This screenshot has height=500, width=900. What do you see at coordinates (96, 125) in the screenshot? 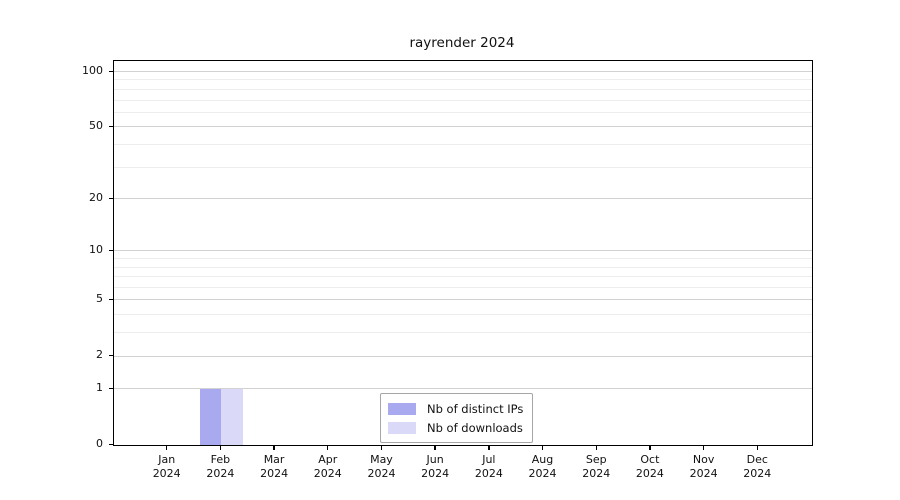
I see `y-tick-label-50: 50` at bounding box center [96, 125].